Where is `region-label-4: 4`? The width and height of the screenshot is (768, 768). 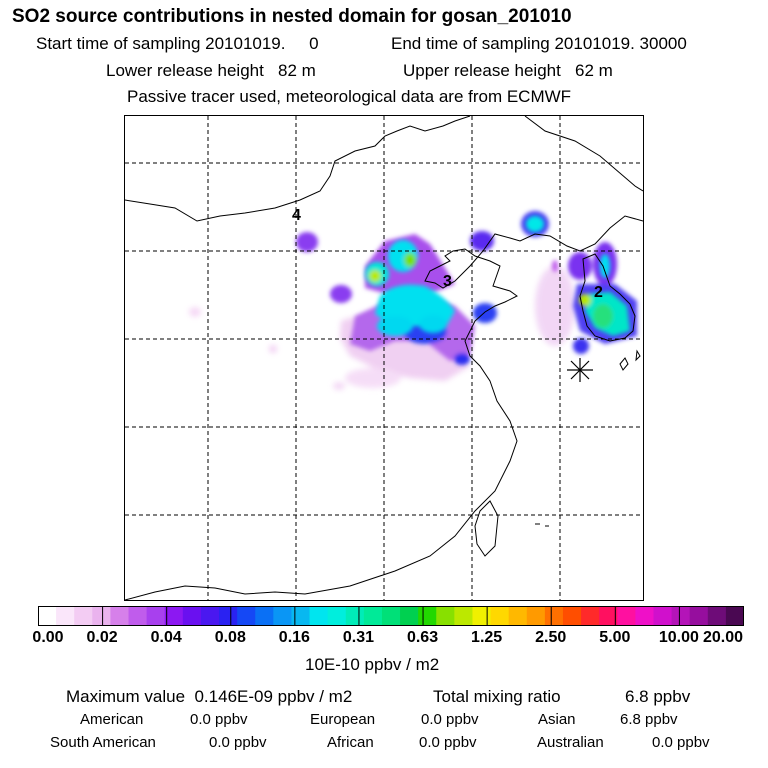
region-label-4: 4 is located at coordinates (296, 215).